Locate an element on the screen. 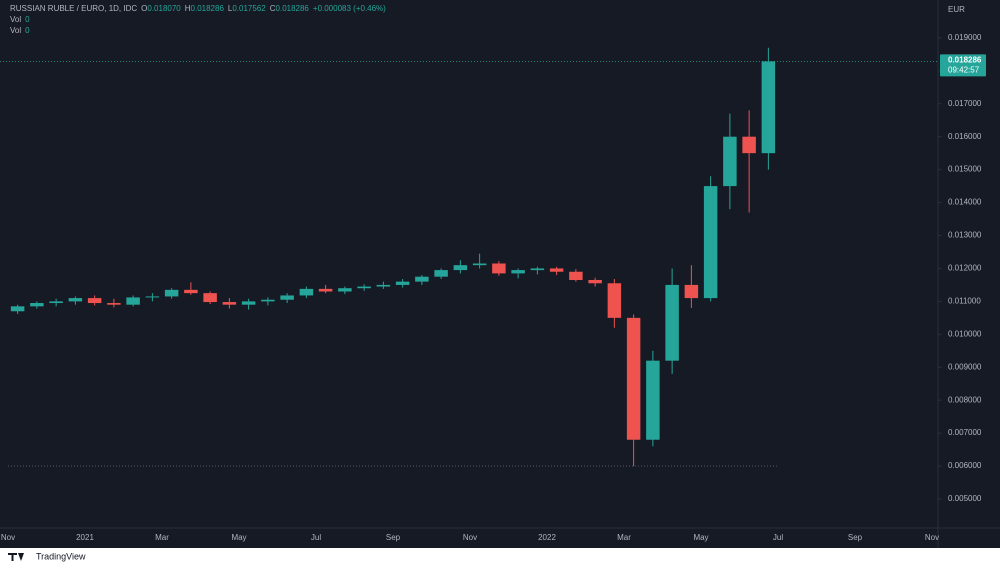 Image resolution: width=1000 pixels, height=570 pixels. last-price-box is located at coordinates (963, 65).